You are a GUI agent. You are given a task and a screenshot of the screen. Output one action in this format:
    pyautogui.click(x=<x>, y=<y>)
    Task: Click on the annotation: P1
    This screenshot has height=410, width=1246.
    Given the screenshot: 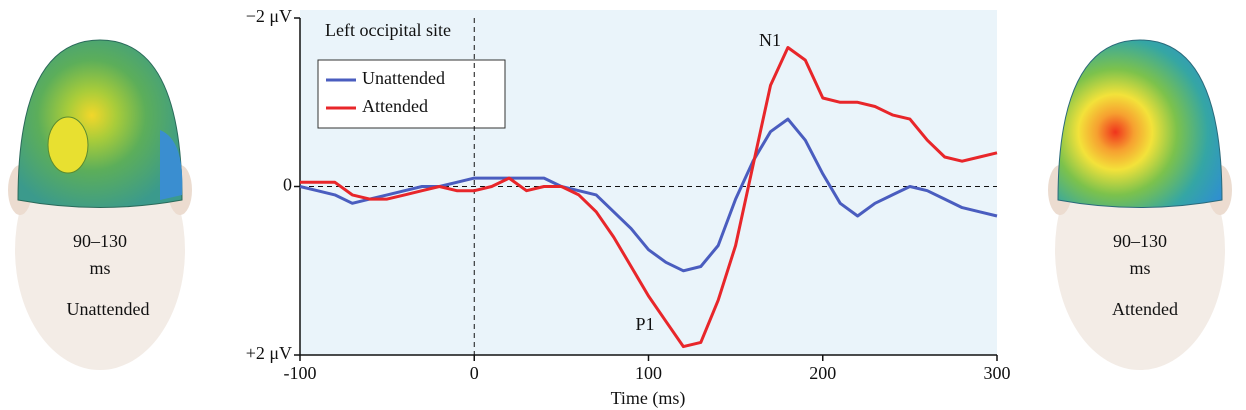 What is the action you would take?
    pyautogui.click(x=644, y=324)
    